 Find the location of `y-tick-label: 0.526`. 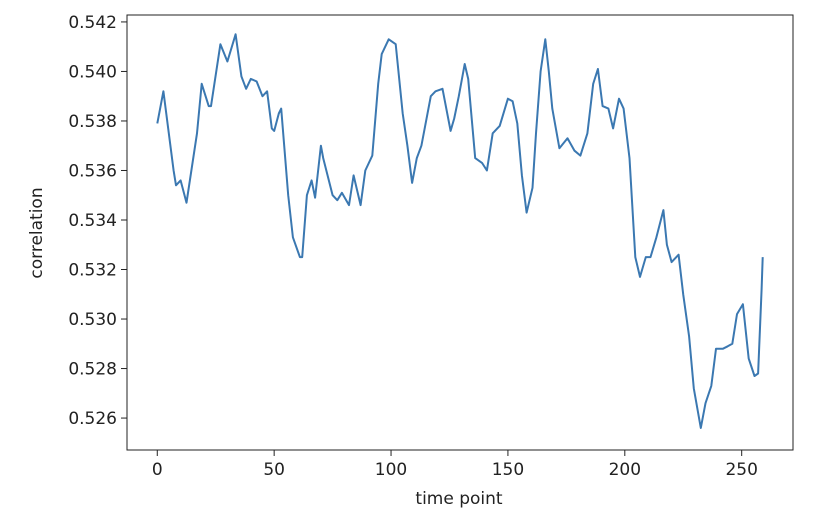

y-tick-label: 0.526 is located at coordinates (92, 419).